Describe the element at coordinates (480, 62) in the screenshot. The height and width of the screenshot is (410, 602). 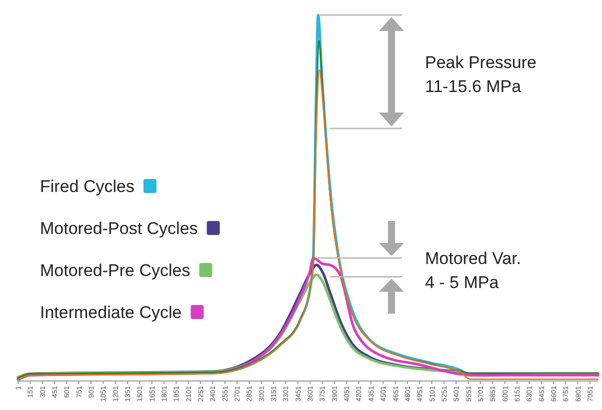
I see `annotation: Peak Pressure` at that location.